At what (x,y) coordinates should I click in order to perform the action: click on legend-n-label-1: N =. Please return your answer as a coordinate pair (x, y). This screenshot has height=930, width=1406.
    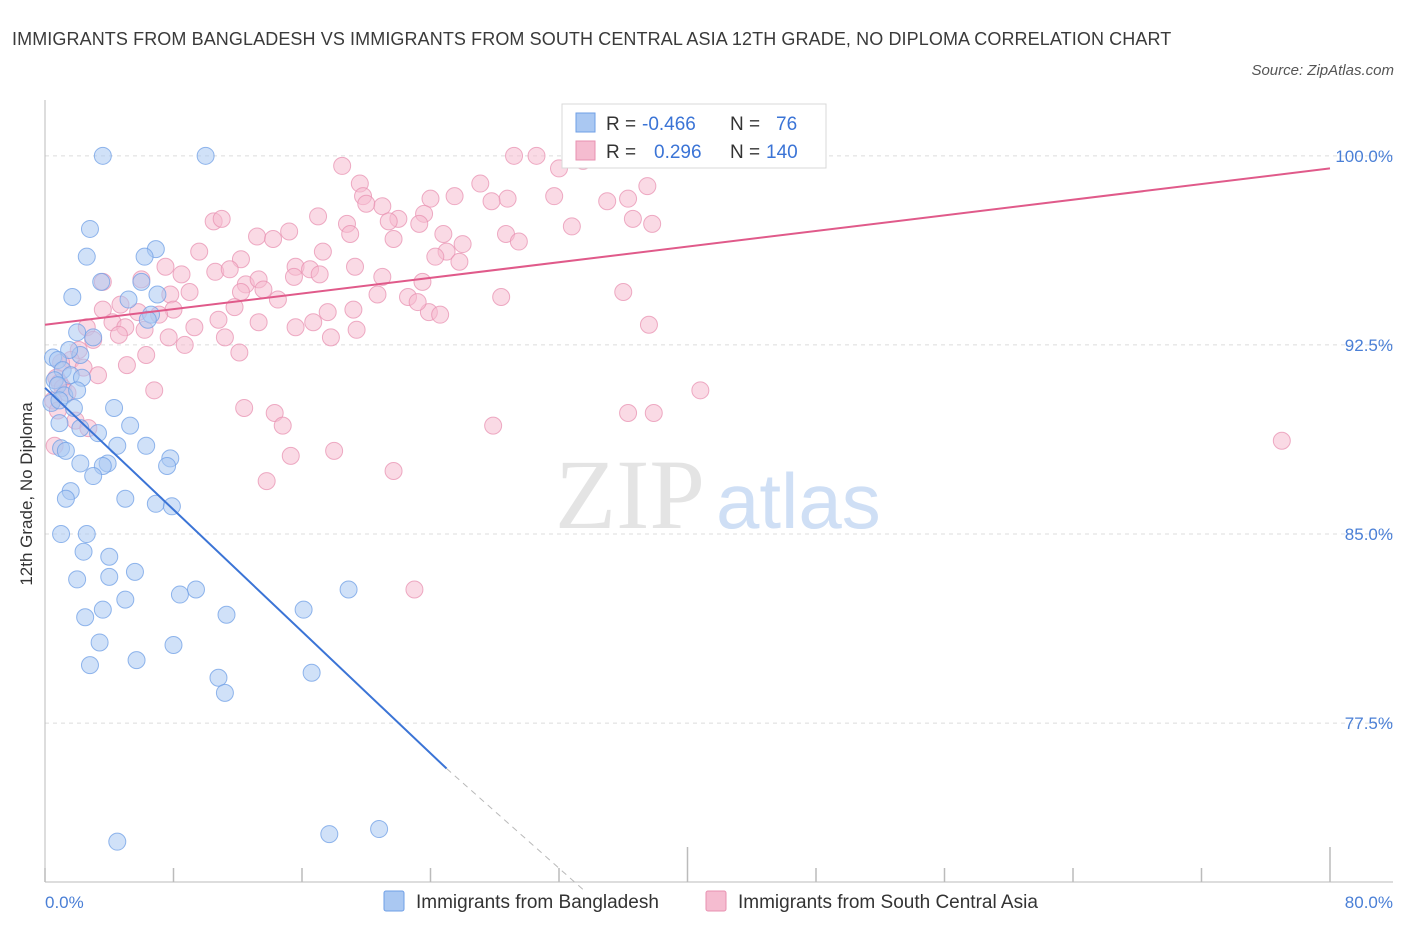
    Looking at the image, I should click on (745, 124).